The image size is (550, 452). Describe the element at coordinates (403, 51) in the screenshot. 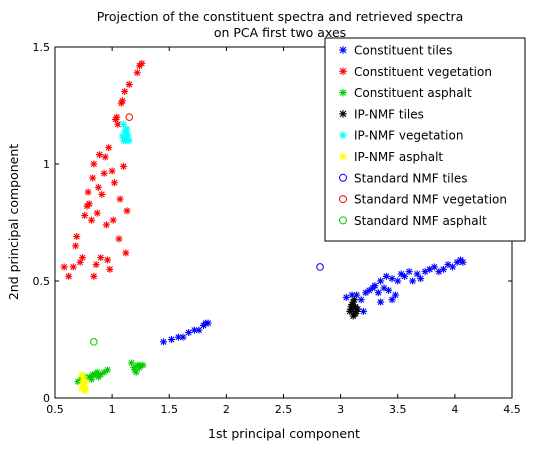

I see `legend-label-0: Constituent tiles` at that location.